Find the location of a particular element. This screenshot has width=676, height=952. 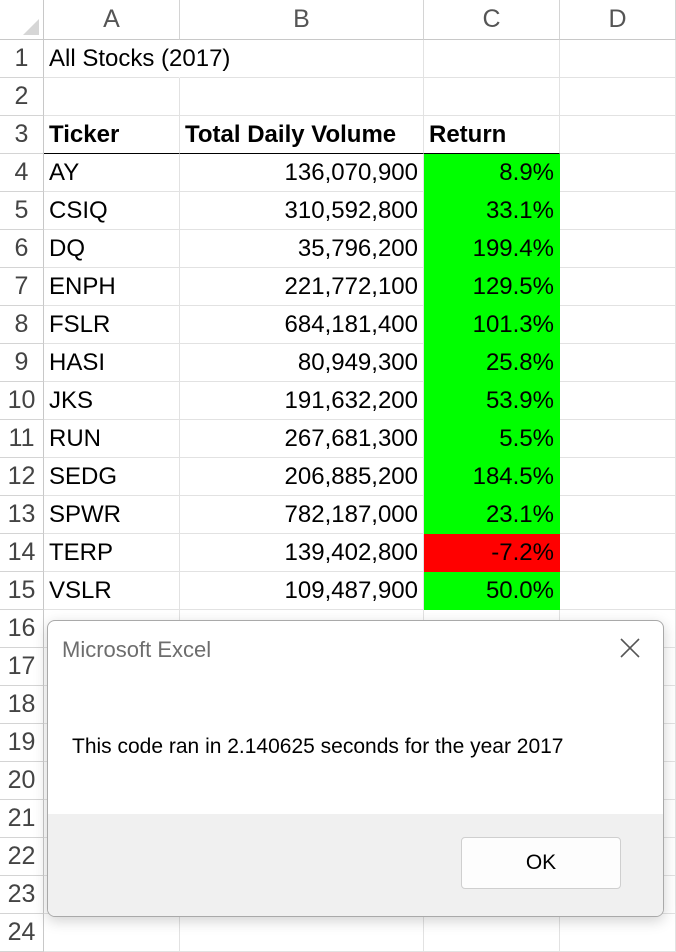

cell-a24 is located at coordinates (112, 933).